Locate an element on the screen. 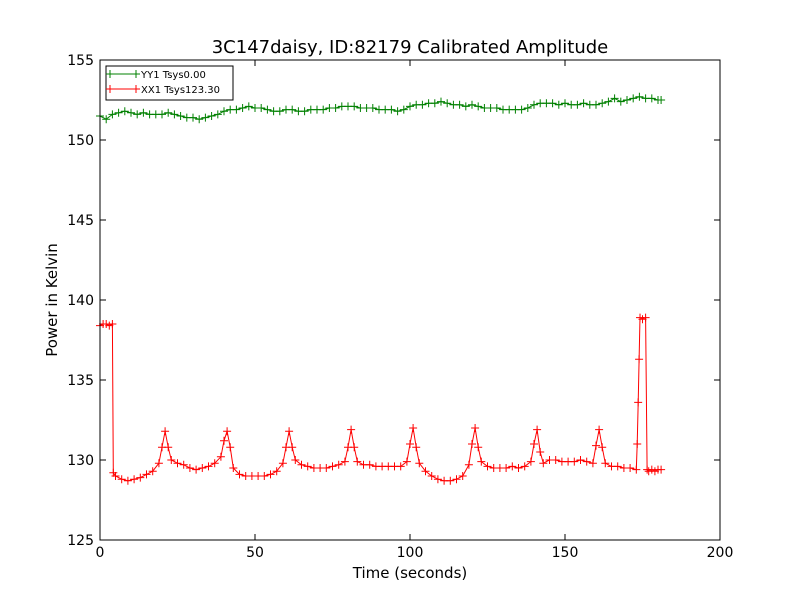 The width and height of the screenshot is (800, 605). y-axis-label: Power in Kelvin is located at coordinates (52, 300).